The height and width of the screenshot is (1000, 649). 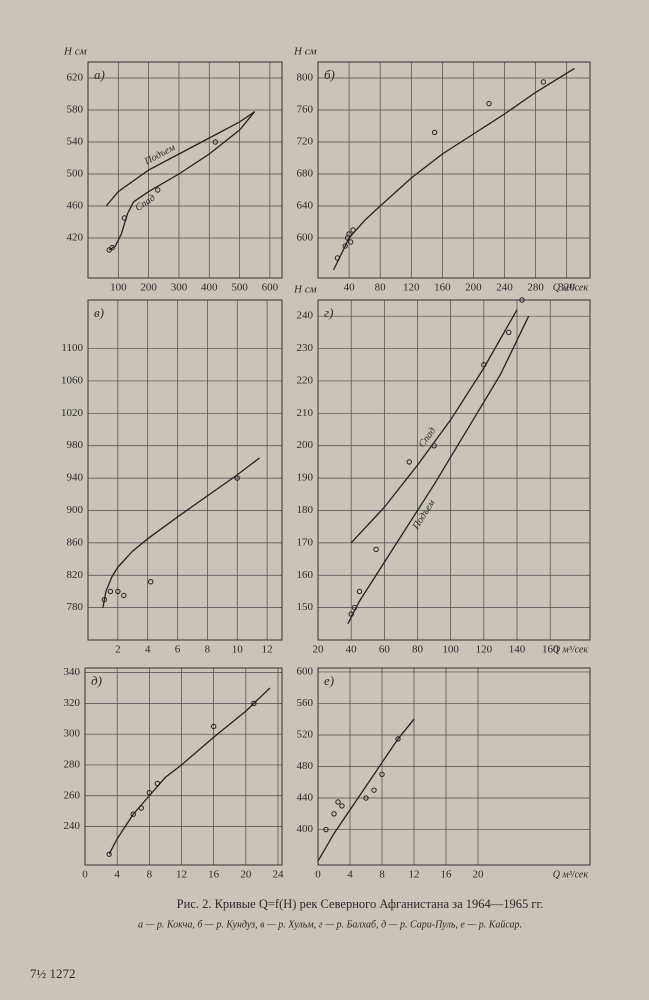 What do you see at coordinates (99, 312) in the screenshot?
I see `panel-label: в)` at bounding box center [99, 312].